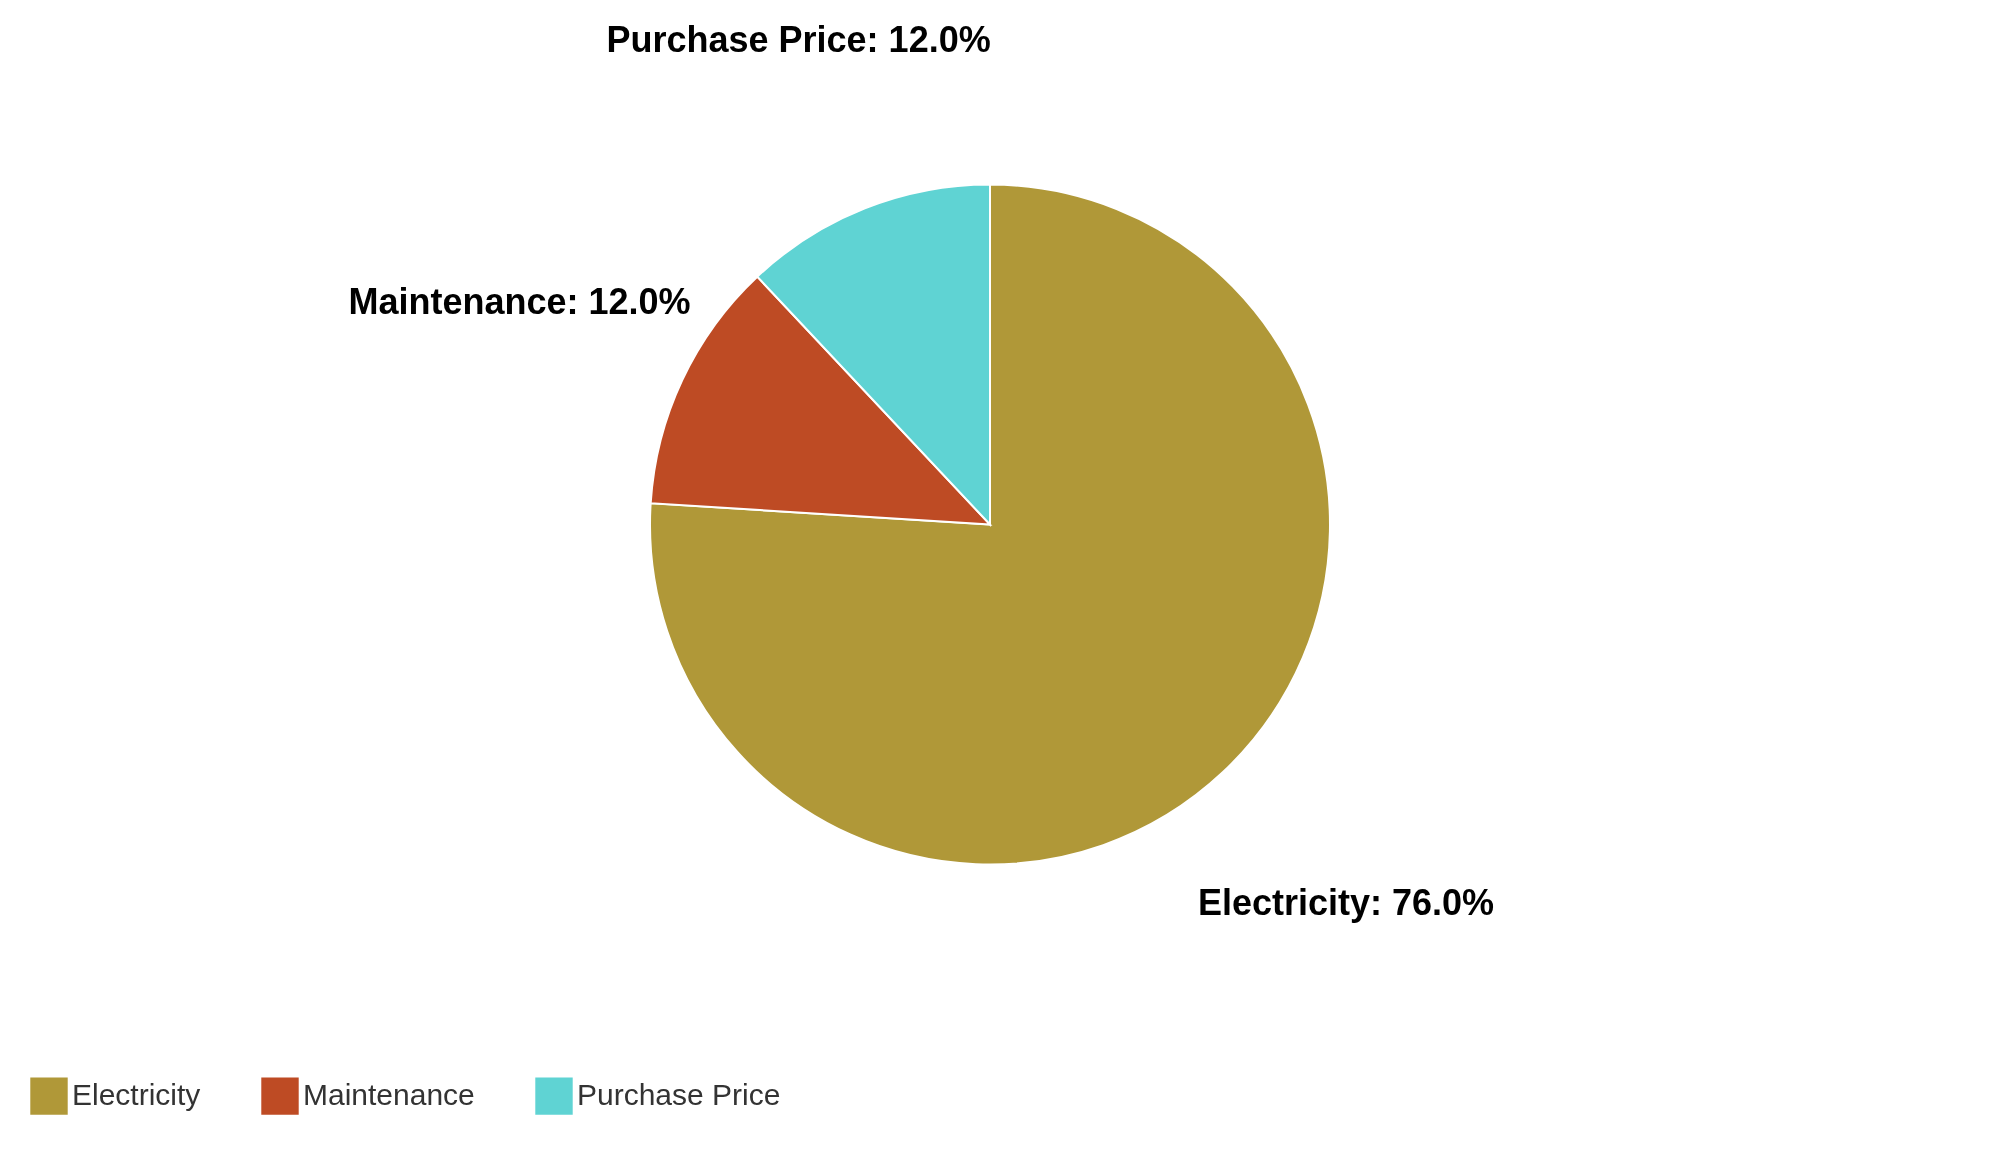 This screenshot has width=2000, height=1165. What do you see at coordinates (798, 40) in the screenshot?
I see `data-label: Purchase Price: 12.0%` at bounding box center [798, 40].